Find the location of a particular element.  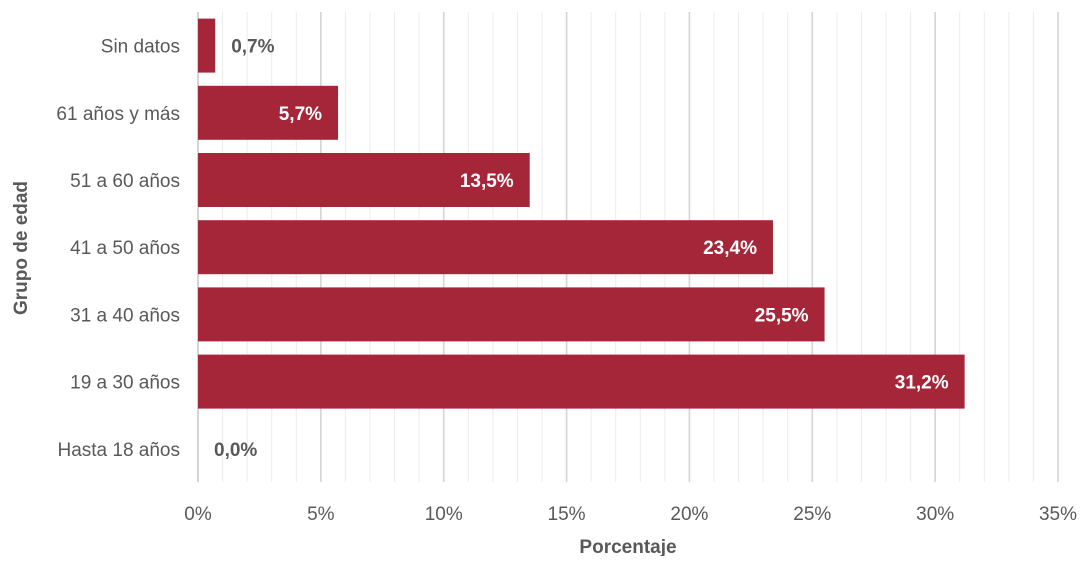

category-label: 61 años y más is located at coordinates (118, 114).